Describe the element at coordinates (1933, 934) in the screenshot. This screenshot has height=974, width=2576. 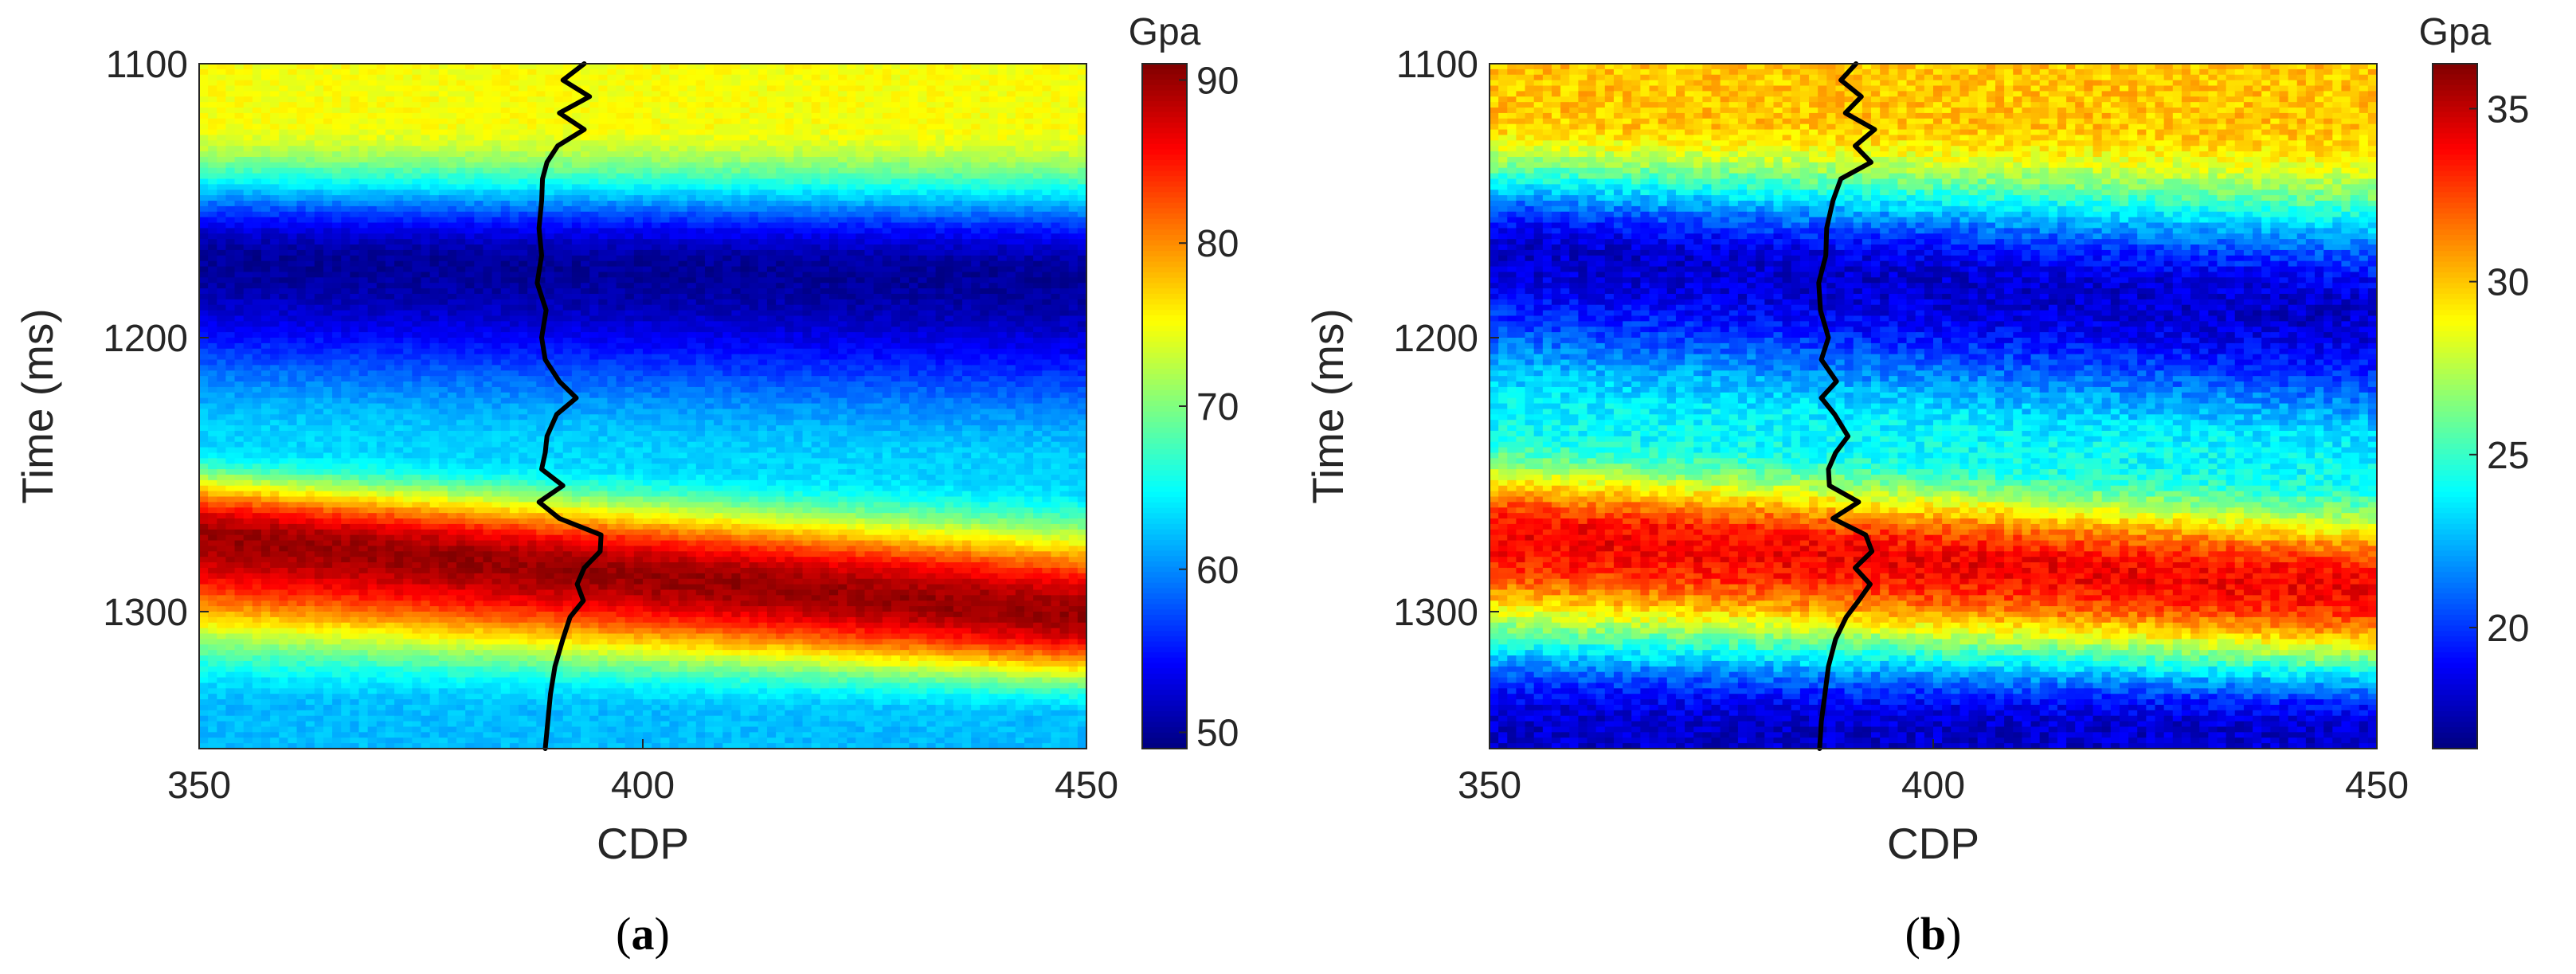
I see `panel-b-label: (b)` at that location.